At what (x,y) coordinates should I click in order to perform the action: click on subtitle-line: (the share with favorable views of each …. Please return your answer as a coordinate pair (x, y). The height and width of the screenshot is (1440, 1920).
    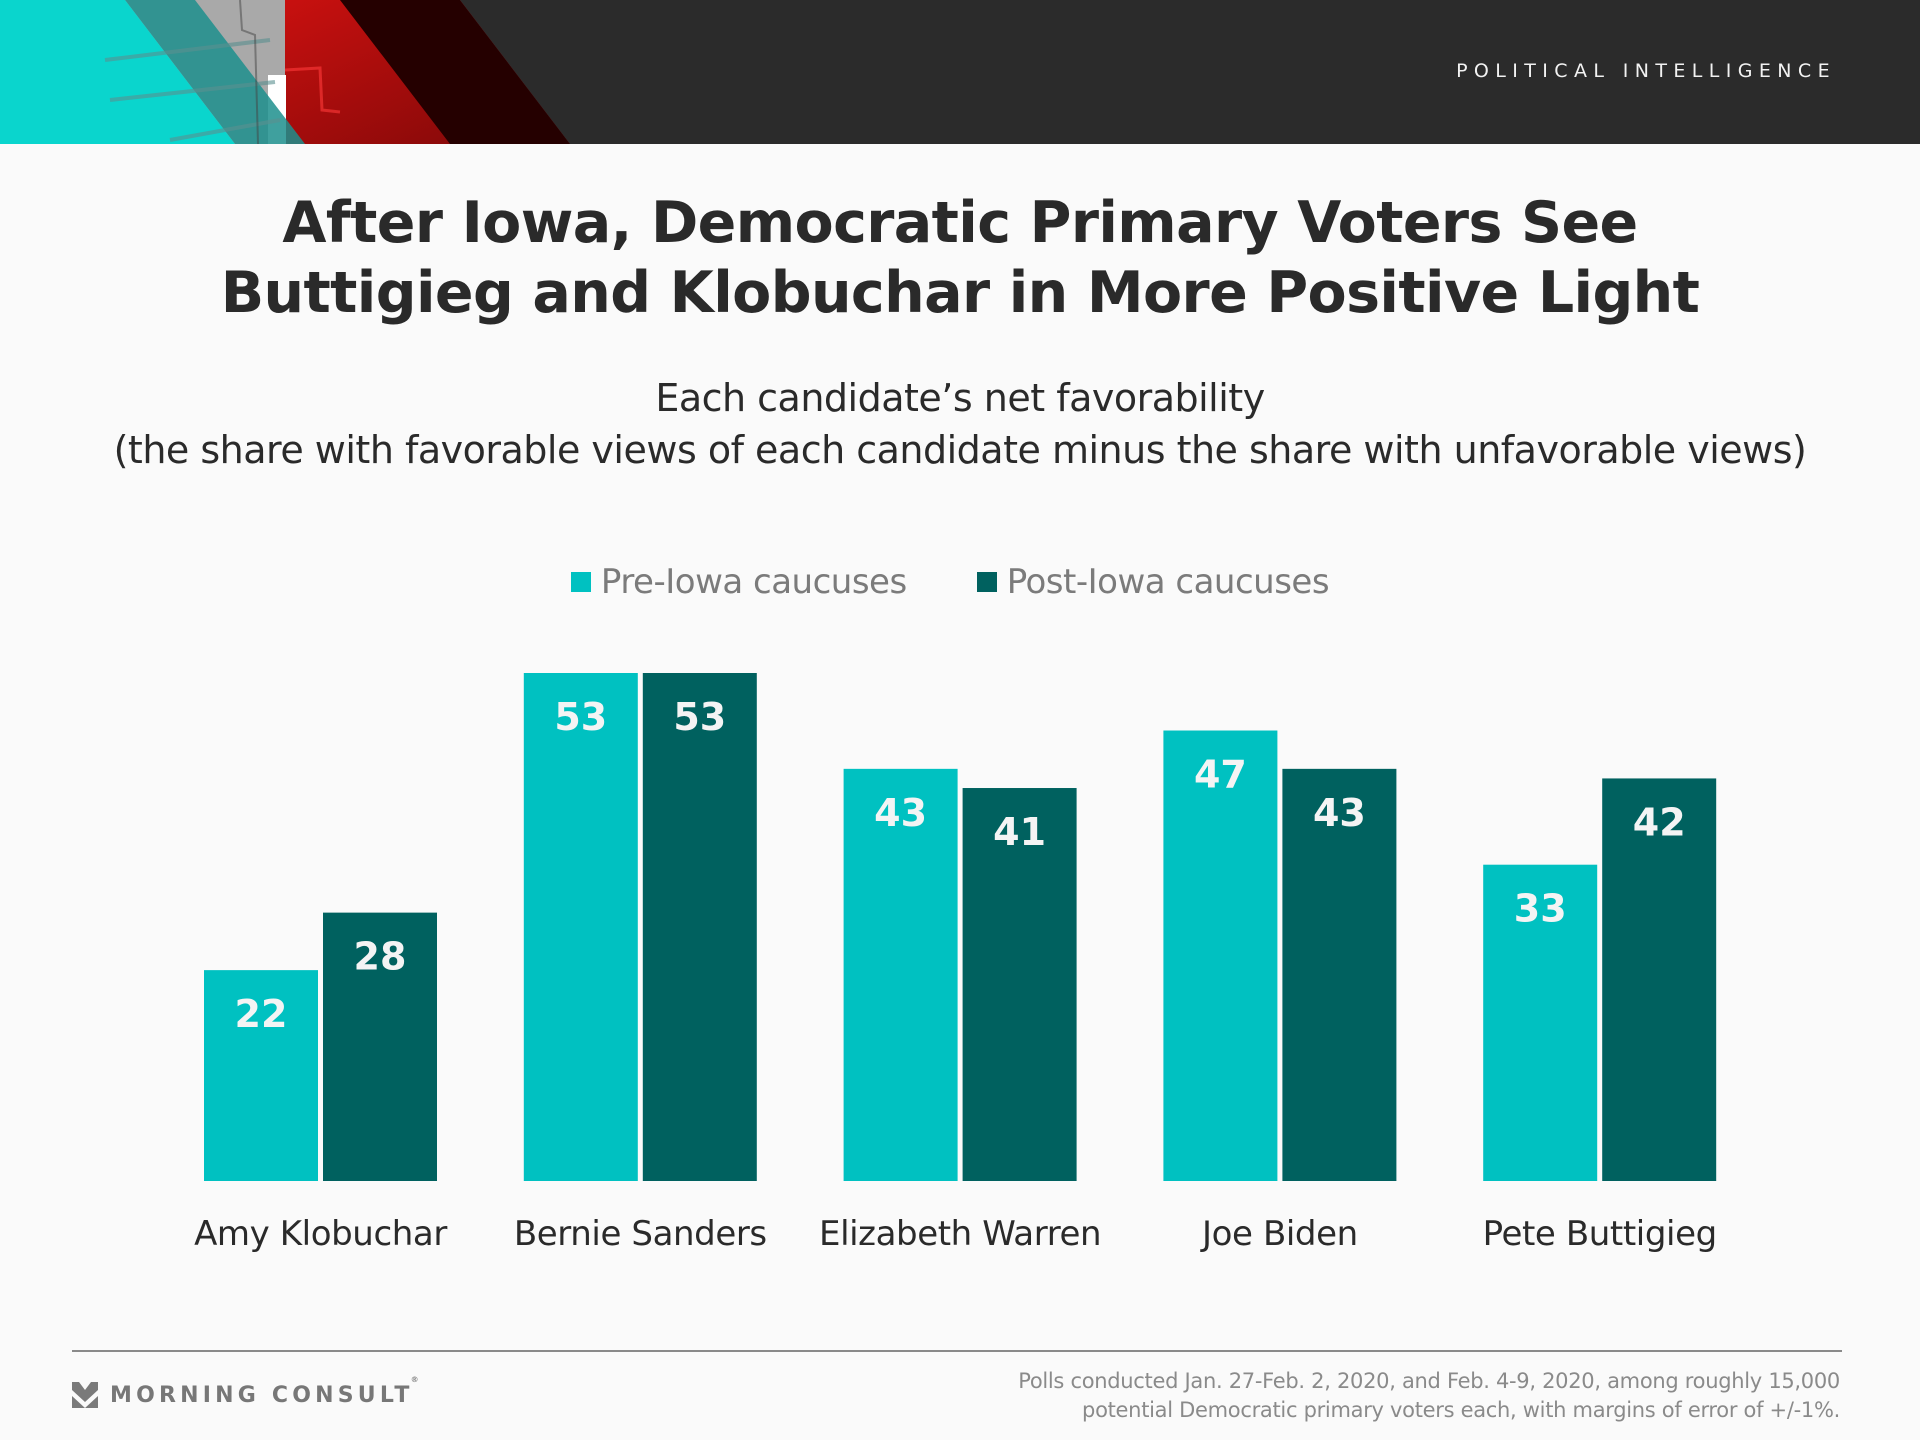
    Looking at the image, I should click on (960, 450).